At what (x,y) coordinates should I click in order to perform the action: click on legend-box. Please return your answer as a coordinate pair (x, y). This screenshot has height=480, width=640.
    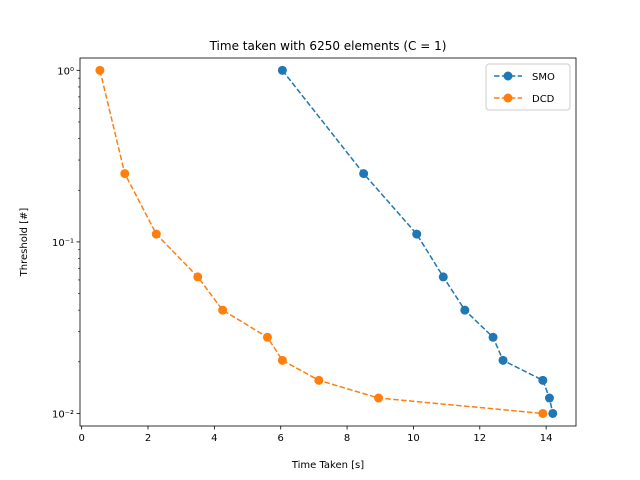
    Looking at the image, I should click on (528, 87).